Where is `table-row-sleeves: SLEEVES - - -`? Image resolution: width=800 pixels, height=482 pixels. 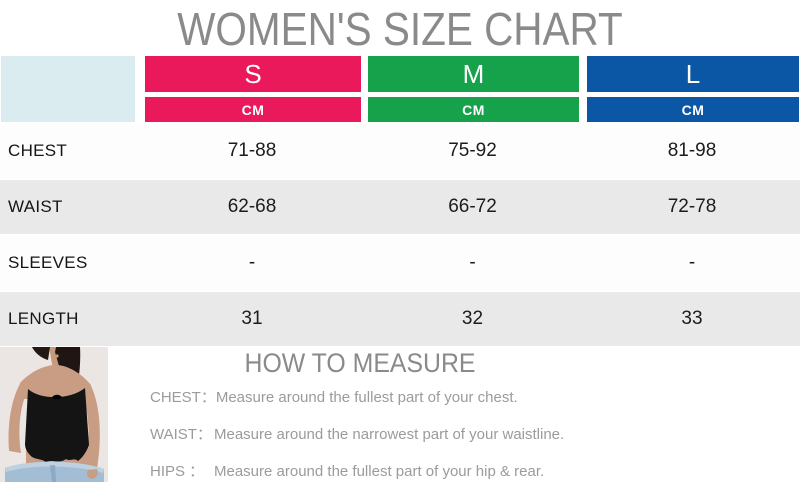 table-row-sleeves: SLEEVES - - - is located at coordinates (400, 263).